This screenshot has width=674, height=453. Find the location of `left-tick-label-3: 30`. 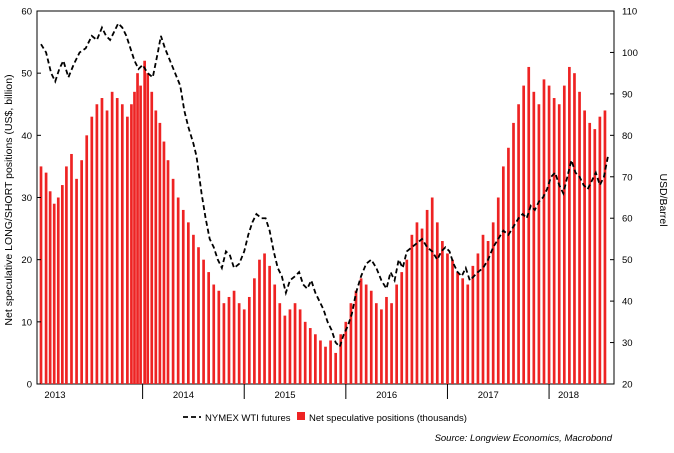

left-tick-label-3: 30 is located at coordinates (26, 198).